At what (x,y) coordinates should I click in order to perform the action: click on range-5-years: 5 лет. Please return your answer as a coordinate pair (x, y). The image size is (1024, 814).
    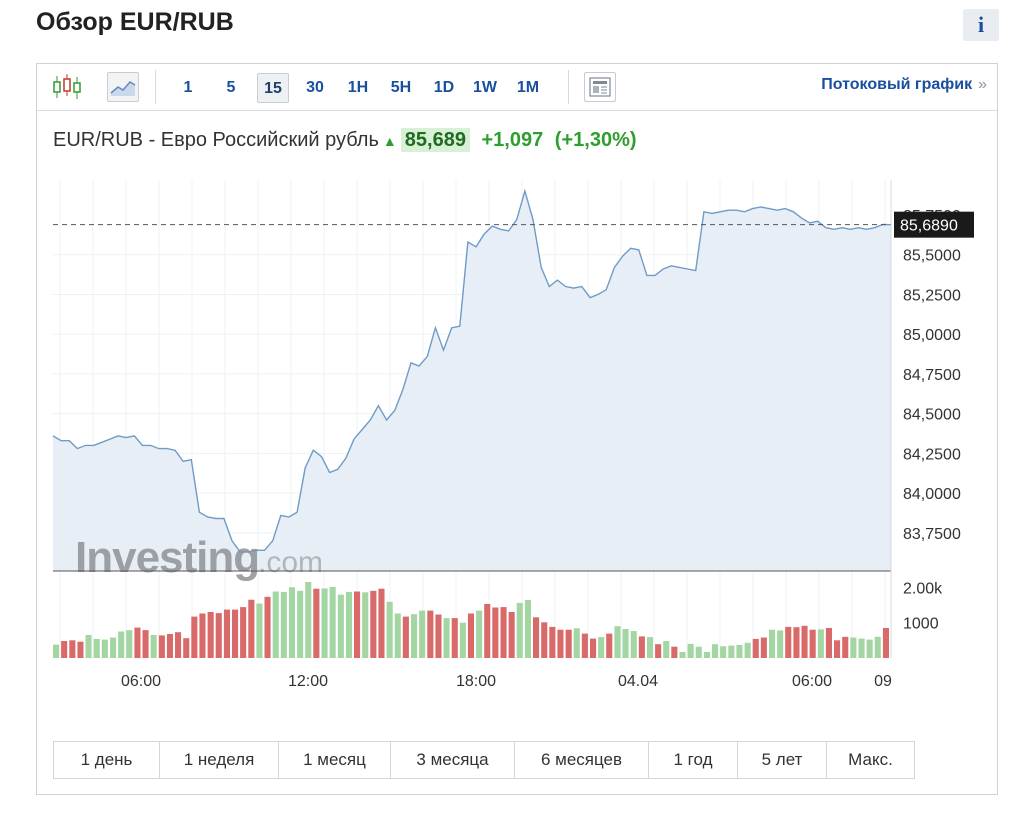
    Looking at the image, I should click on (782, 760).